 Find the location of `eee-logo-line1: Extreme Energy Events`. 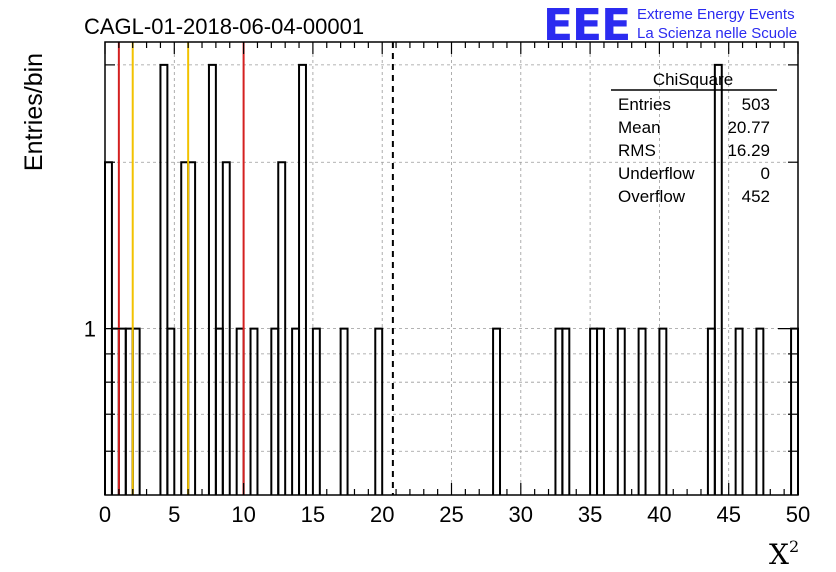

eee-logo-line1: Extreme Energy Events is located at coordinates (716, 14).